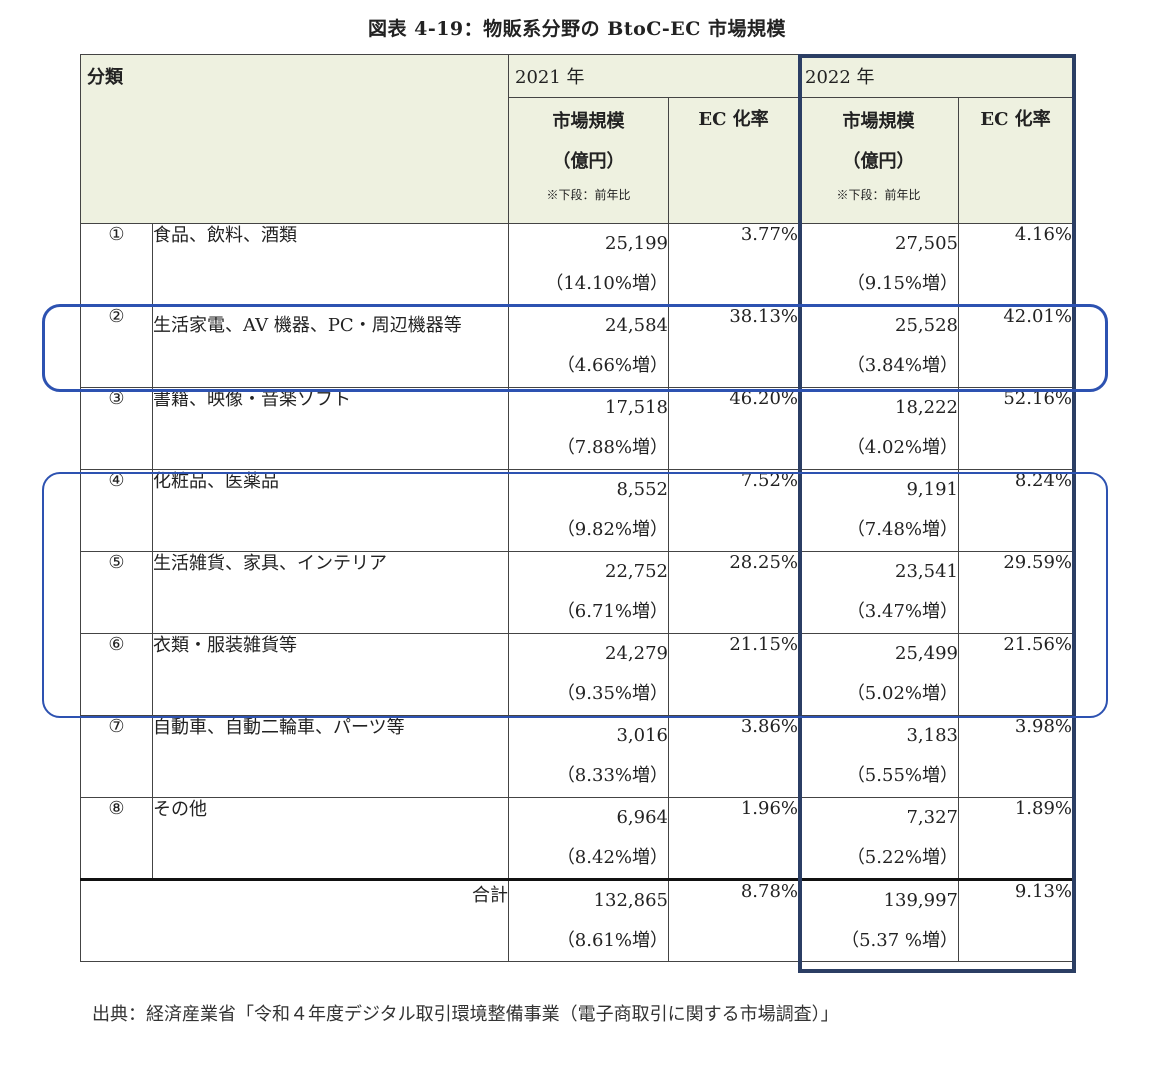 This screenshot has height=1068, width=1154. Describe the element at coordinates (588, 592) in the screenshot. I see `row-2021-market-size: 22,752 （6.71%増）` at that location.